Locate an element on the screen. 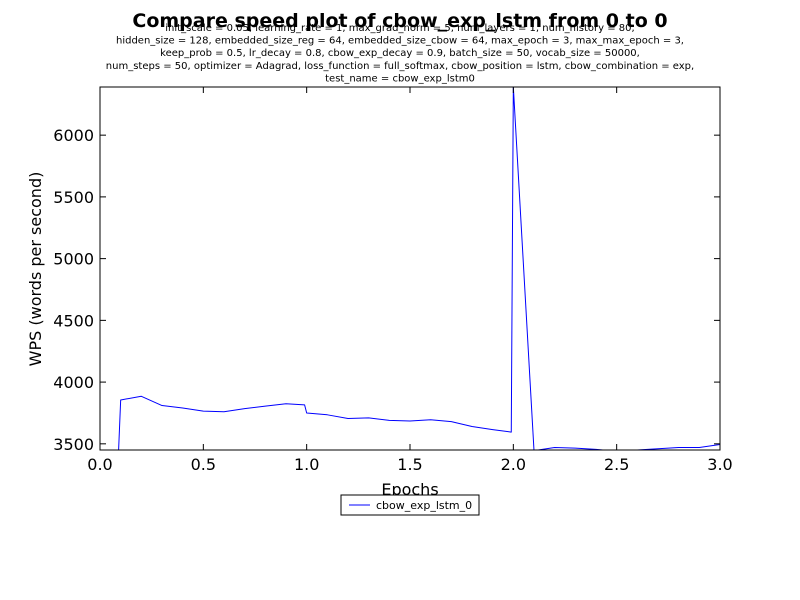  x-tick-label: 0.5 is located at coordinates (203, 464).